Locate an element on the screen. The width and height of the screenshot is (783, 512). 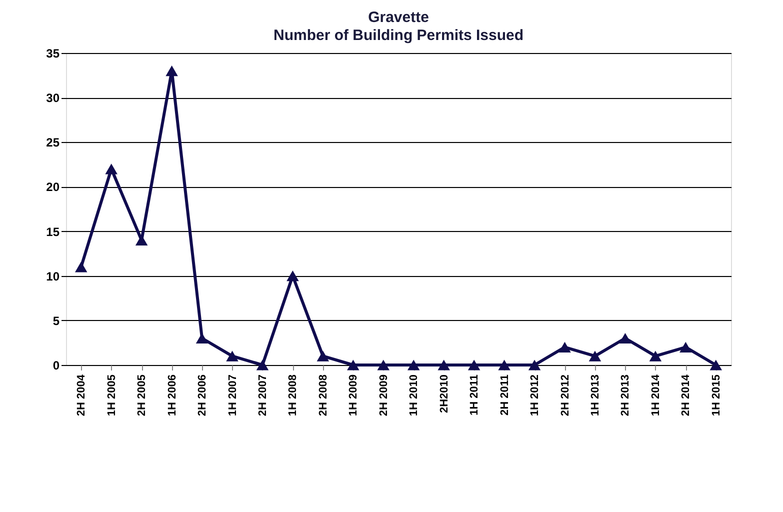
y-tick-label: 35 is located at coordinates (53, 53).